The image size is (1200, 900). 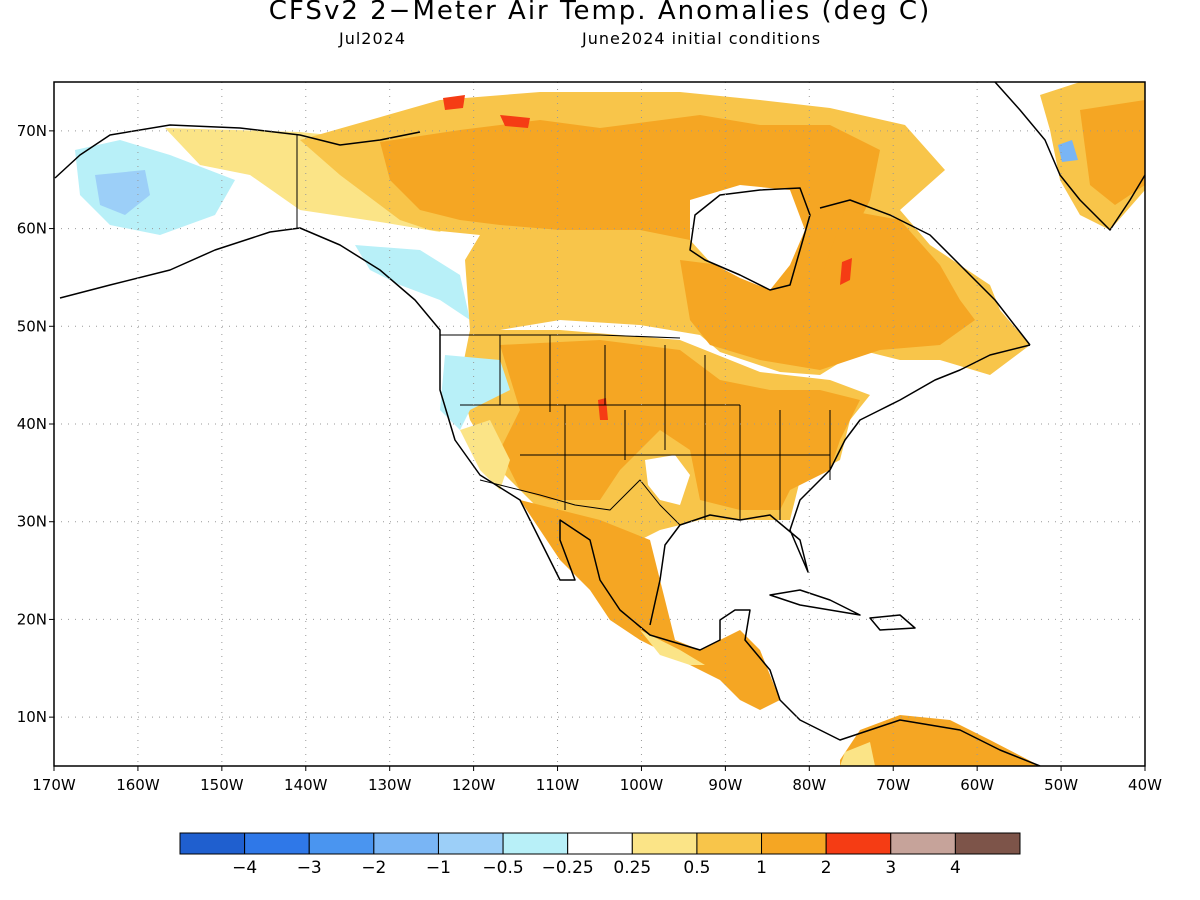 What do you see at coordinates (1068, 151) in the screenshot?
I see `greenland-cool-spot` at bounding box center [1068, 151].